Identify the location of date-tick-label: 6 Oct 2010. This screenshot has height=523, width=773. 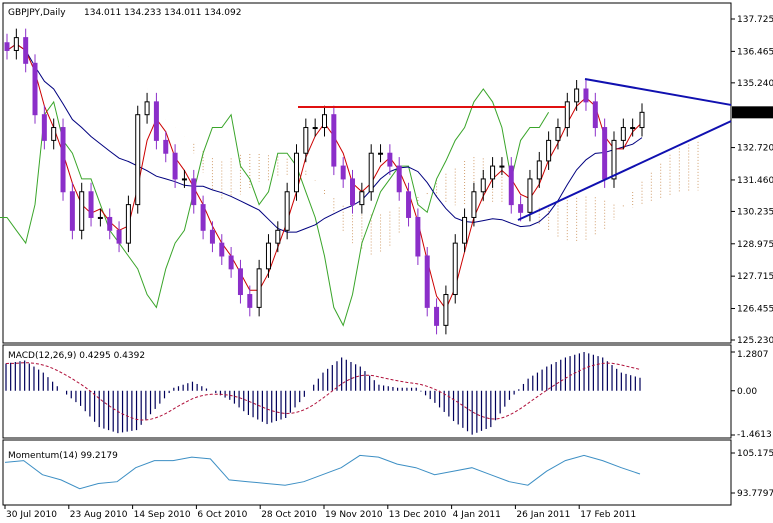
(222, 515).